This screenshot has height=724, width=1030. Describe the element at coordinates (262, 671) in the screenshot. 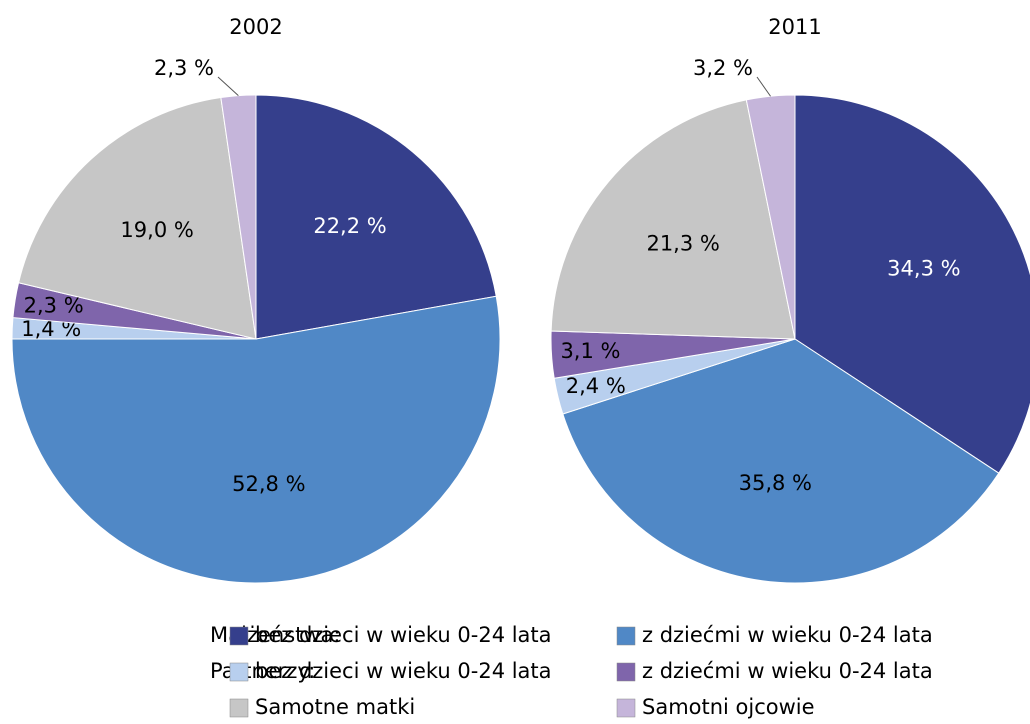

I see `legend-group: Partnerzy:` at that location.